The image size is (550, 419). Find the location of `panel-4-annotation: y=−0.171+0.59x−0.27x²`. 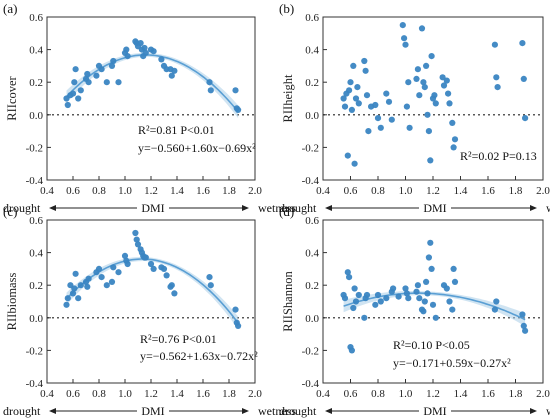

panel-4-annotation: y=−0.171+0.59x−0.27x² is located at coordinates (452, 363).